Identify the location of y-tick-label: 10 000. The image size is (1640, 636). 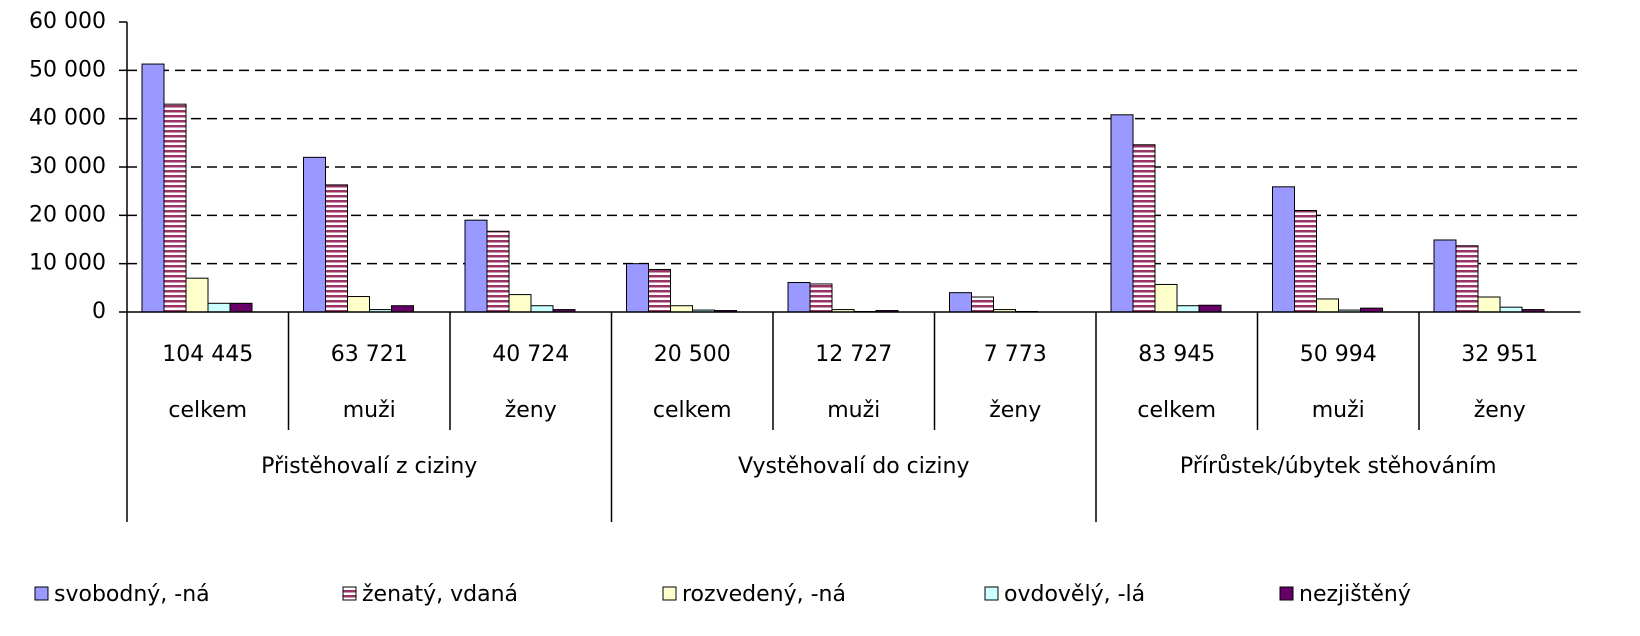
(67, 263).